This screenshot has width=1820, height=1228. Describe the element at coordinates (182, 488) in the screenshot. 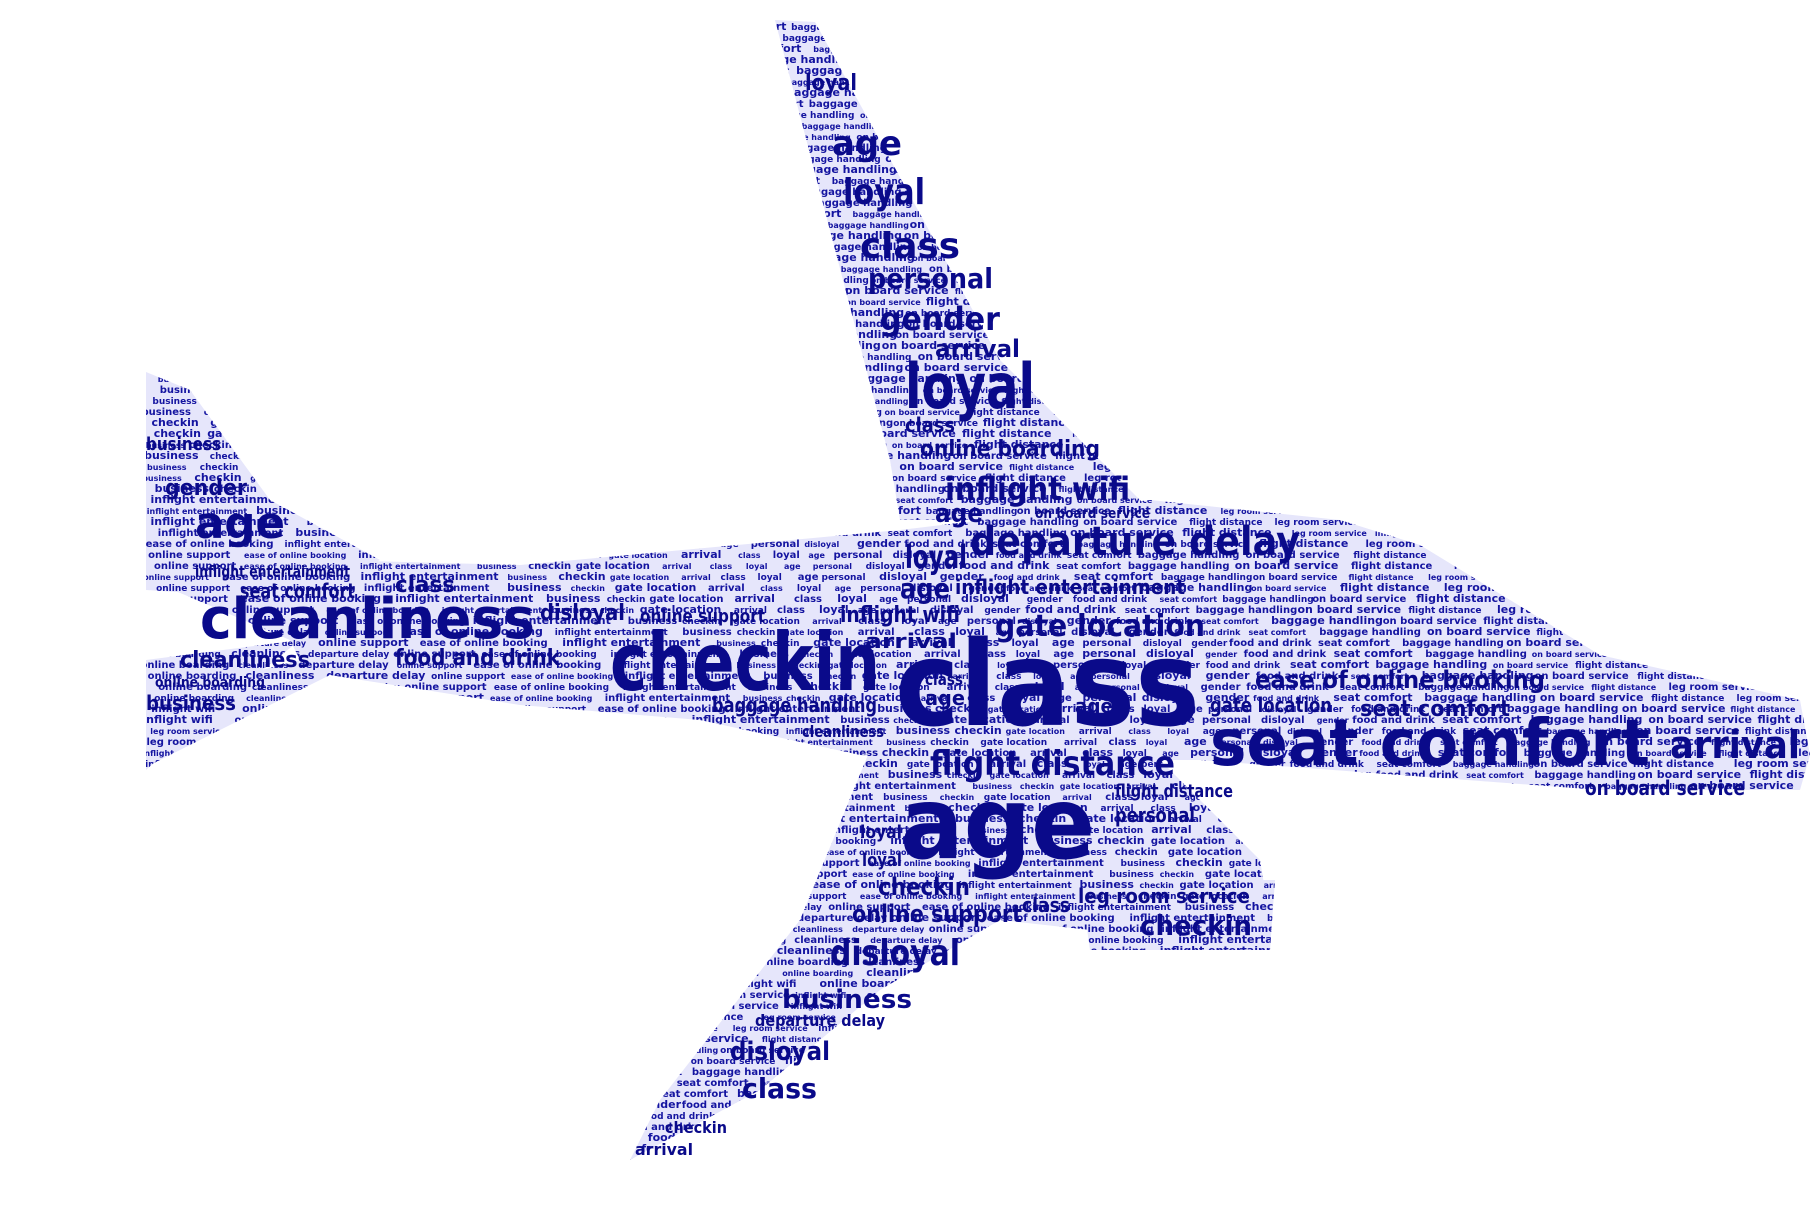

I see `filler-word: business` at that location.